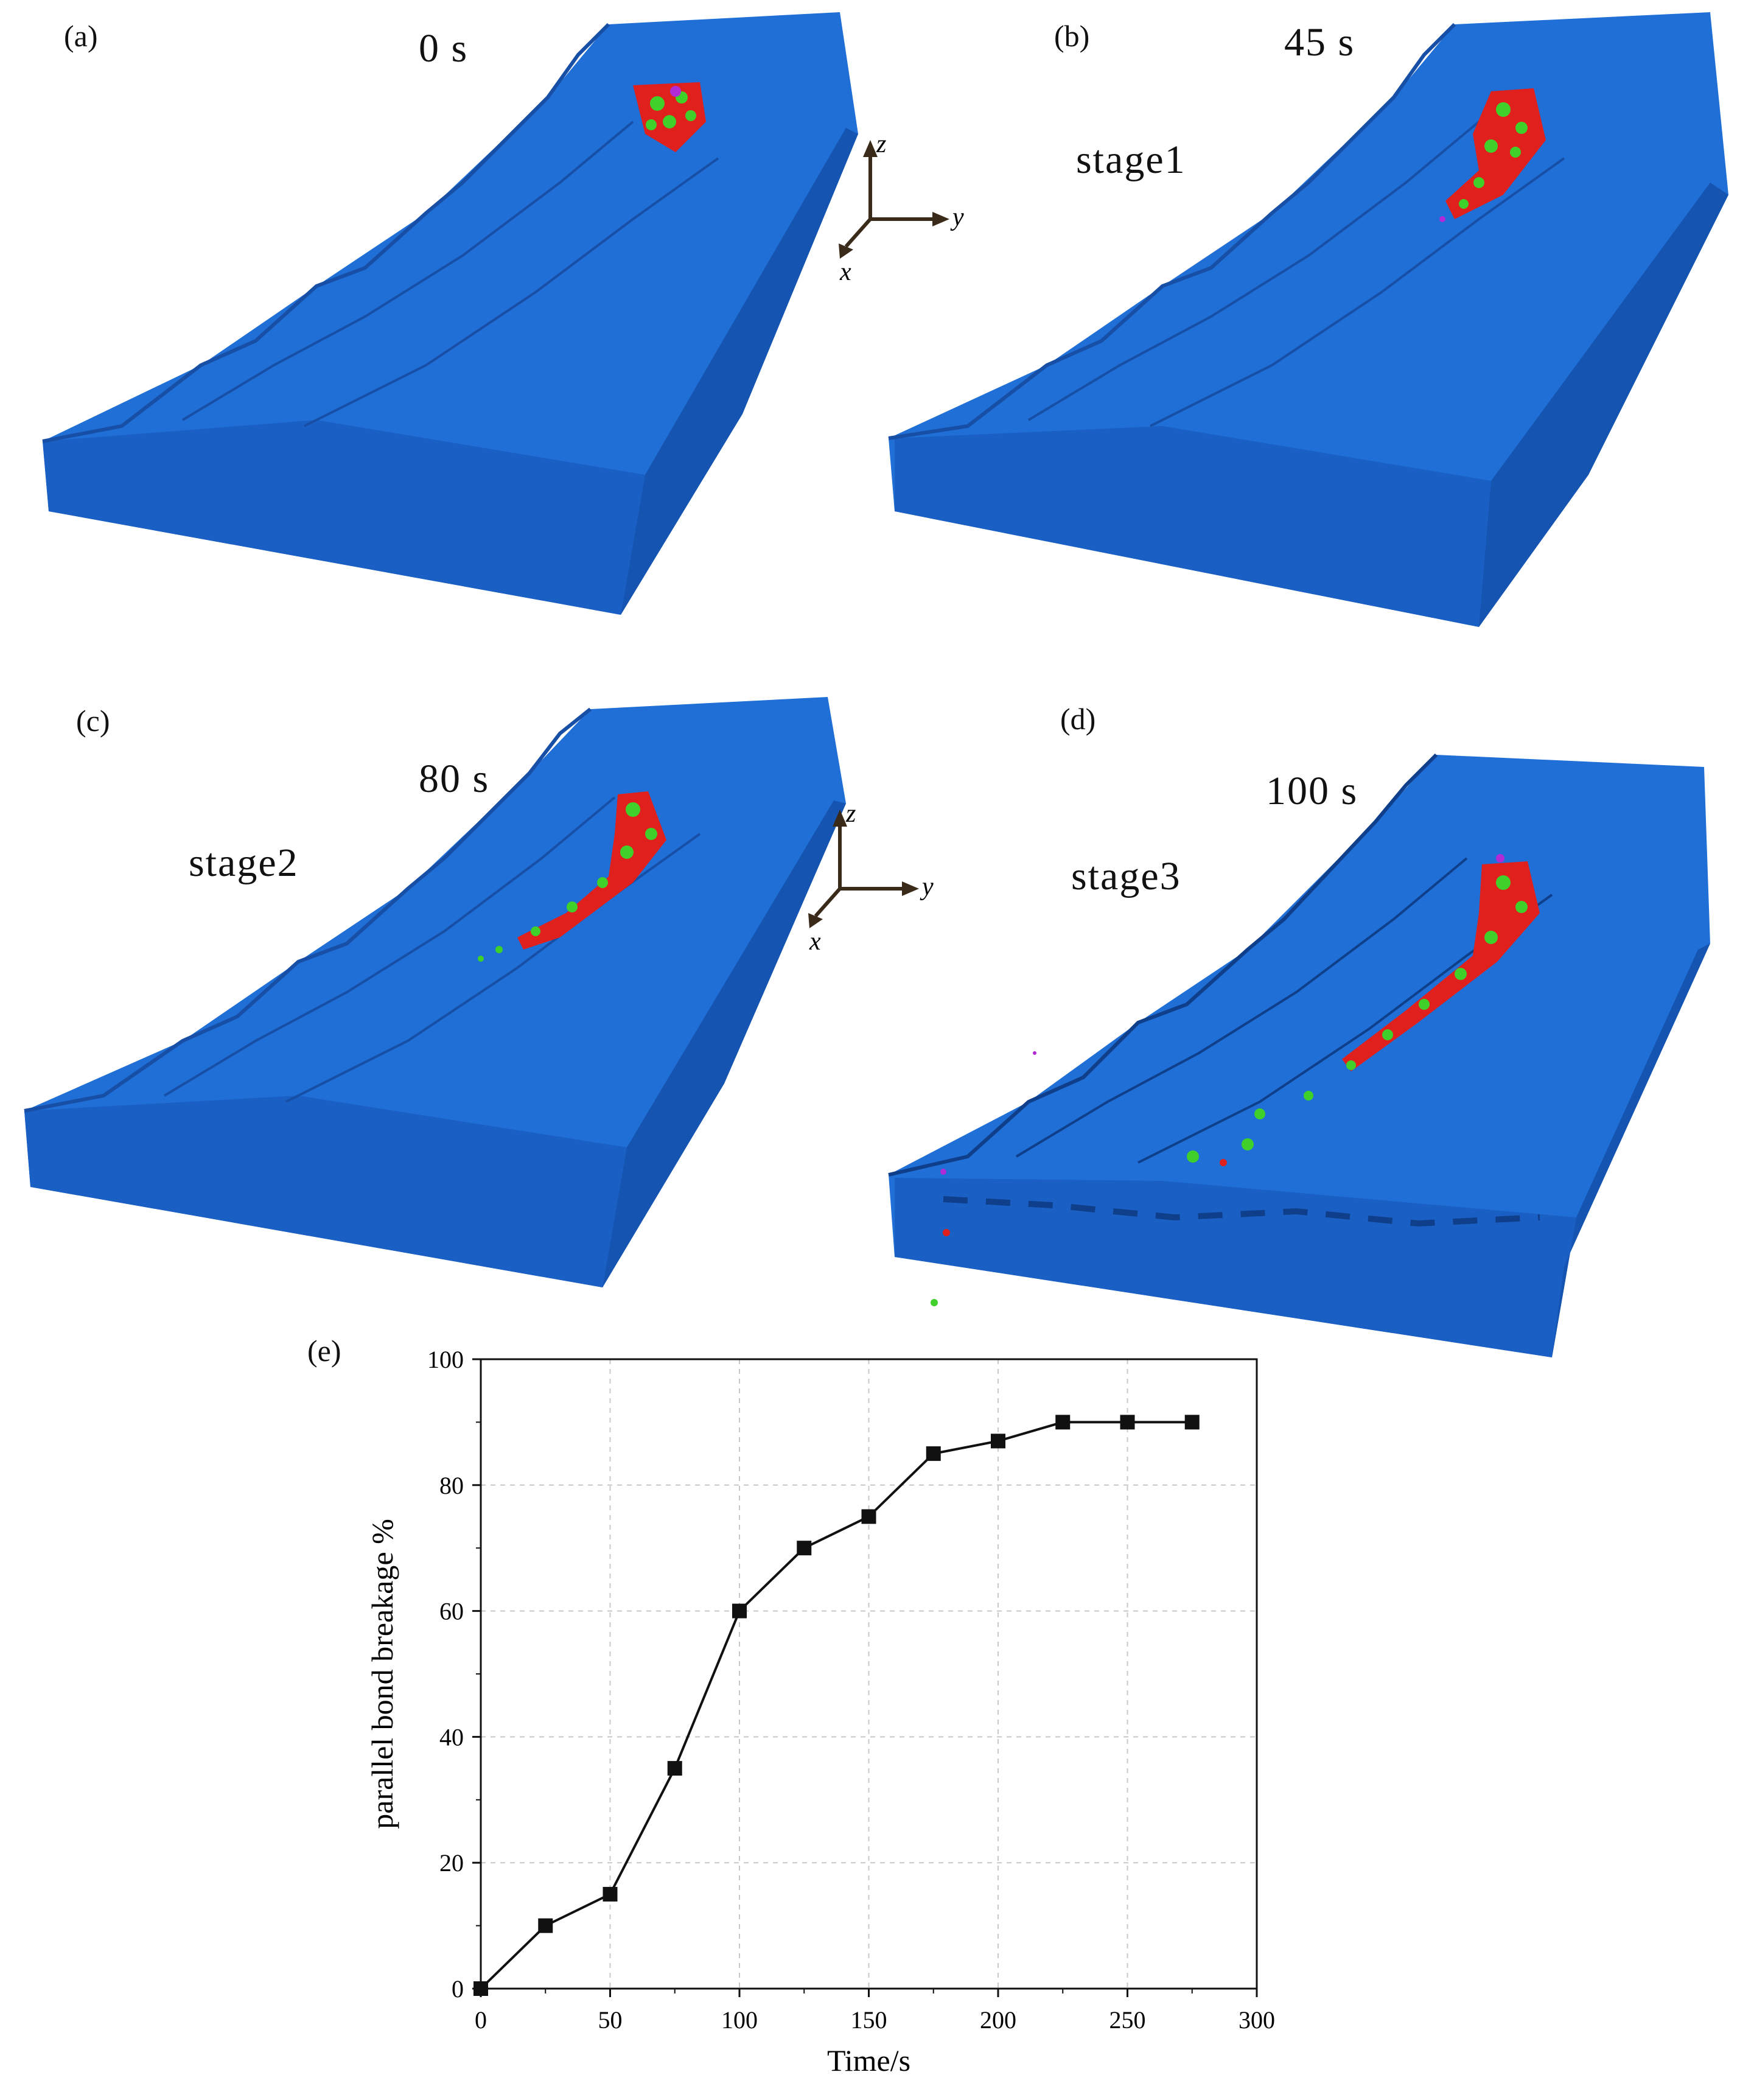  What do you see at coordinates (1319, 42) in the screenshot?
I see `time-label: 45 s` at bounding box center [1319, 42].